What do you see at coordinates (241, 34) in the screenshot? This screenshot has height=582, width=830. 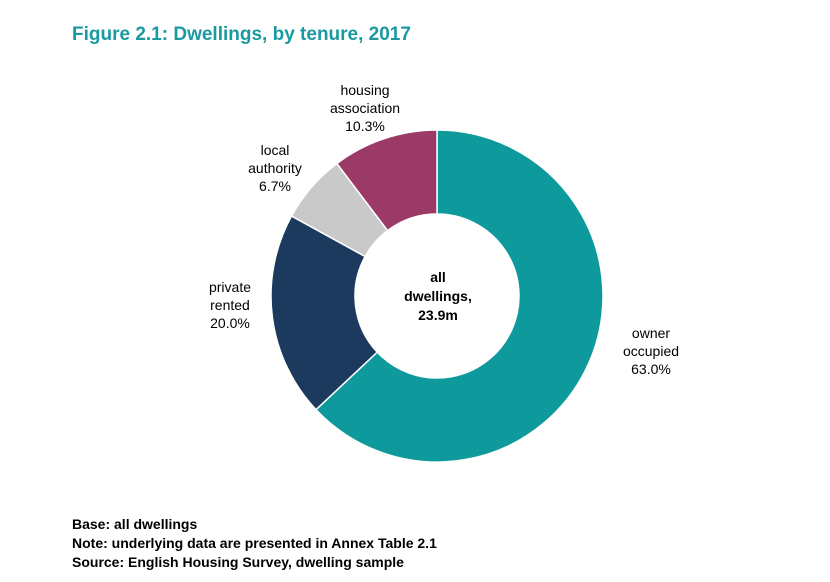 I see `chart-title: Figure 2.1: Dwellings, by tenure, 2017` at bounding box center [241, 34].